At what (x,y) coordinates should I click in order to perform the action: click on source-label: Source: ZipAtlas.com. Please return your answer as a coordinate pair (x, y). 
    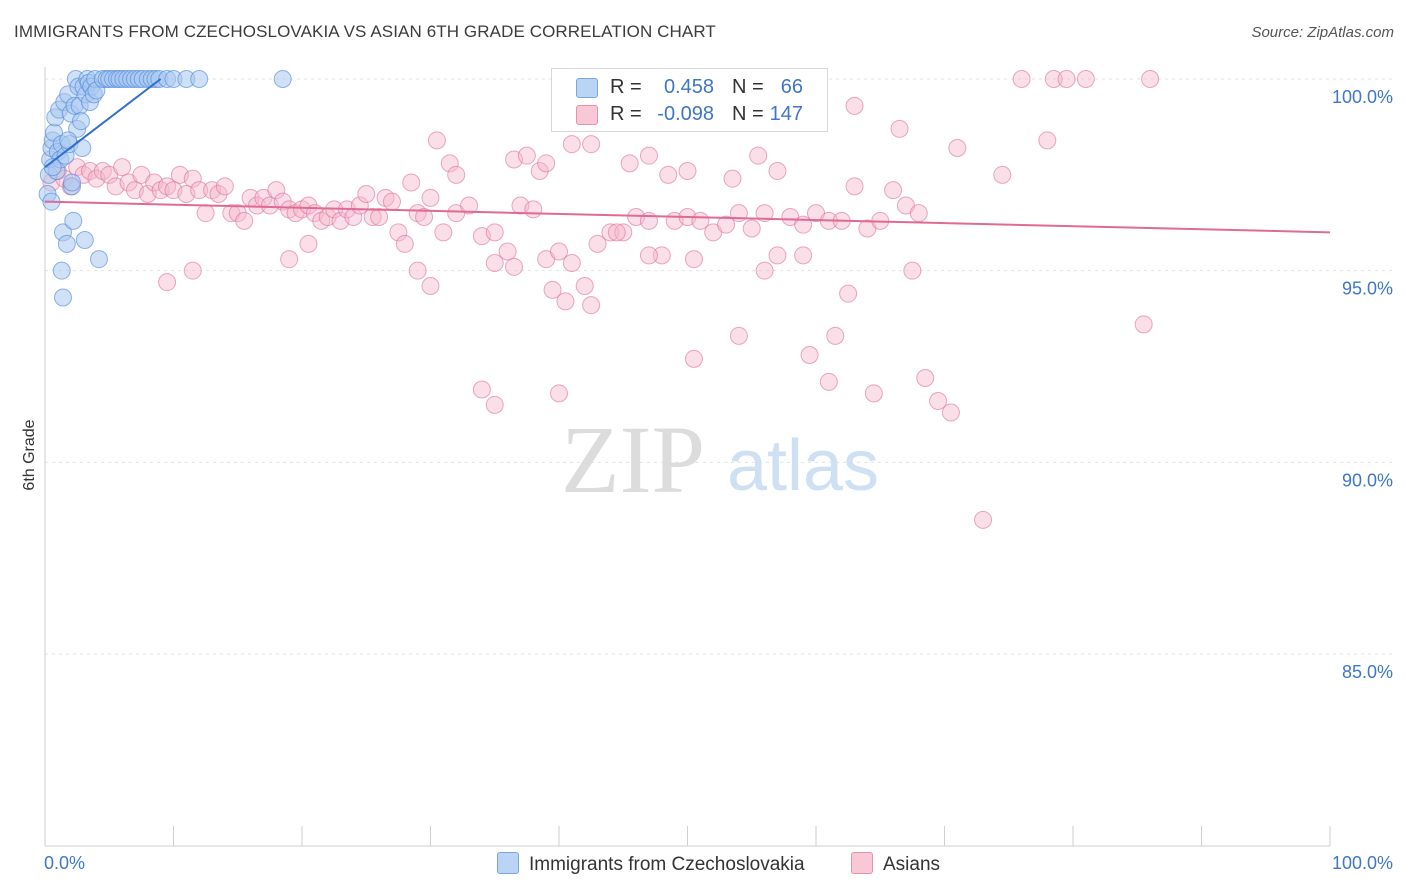
    Looking at the image, I should click on (1322, 32).